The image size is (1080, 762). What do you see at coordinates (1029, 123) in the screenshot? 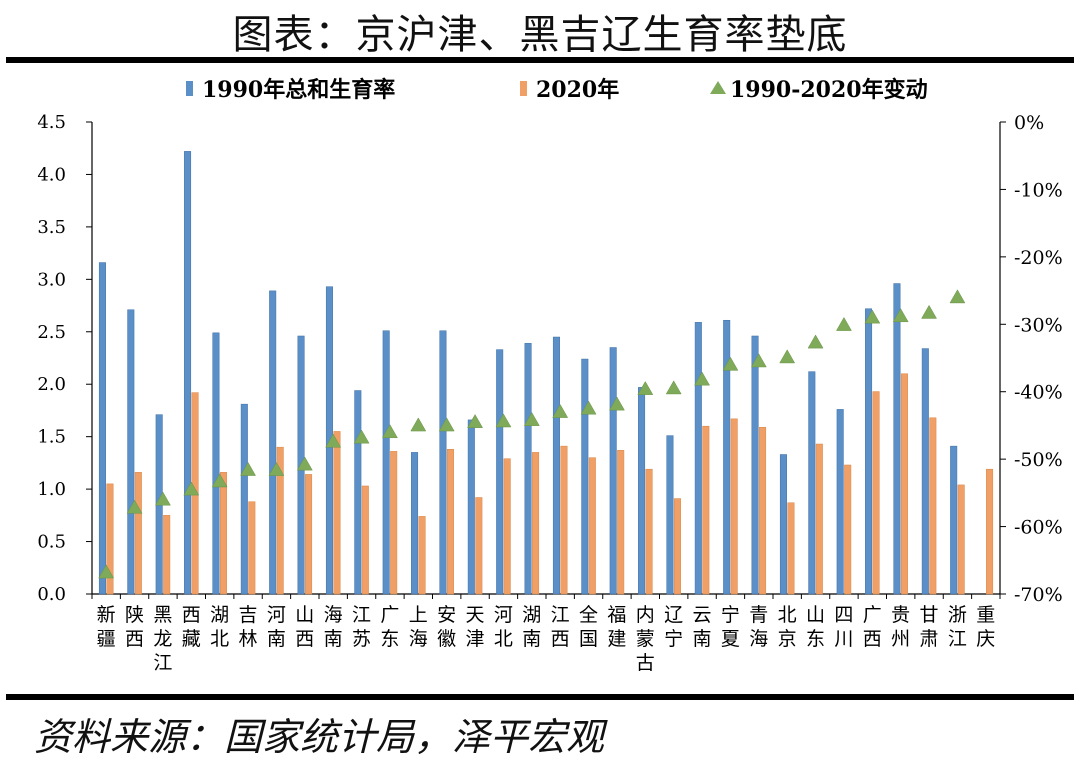
I see `y-tick-label-right: 0%` at bounding box center [1029, 123].